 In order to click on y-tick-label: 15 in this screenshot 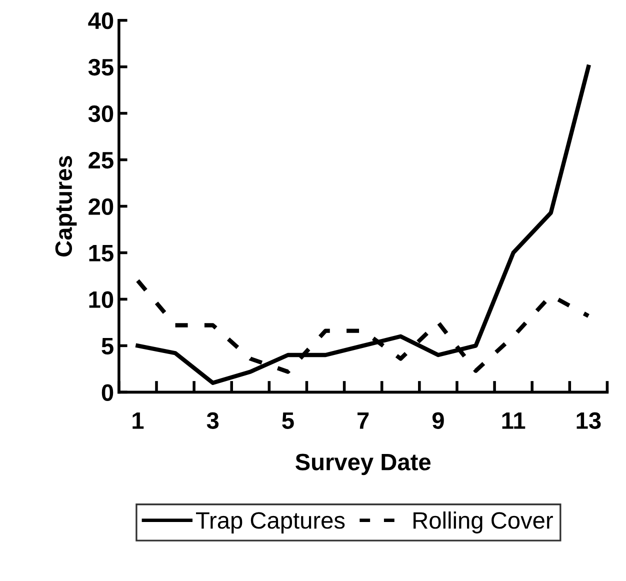, I will do `click(101, 253)`.